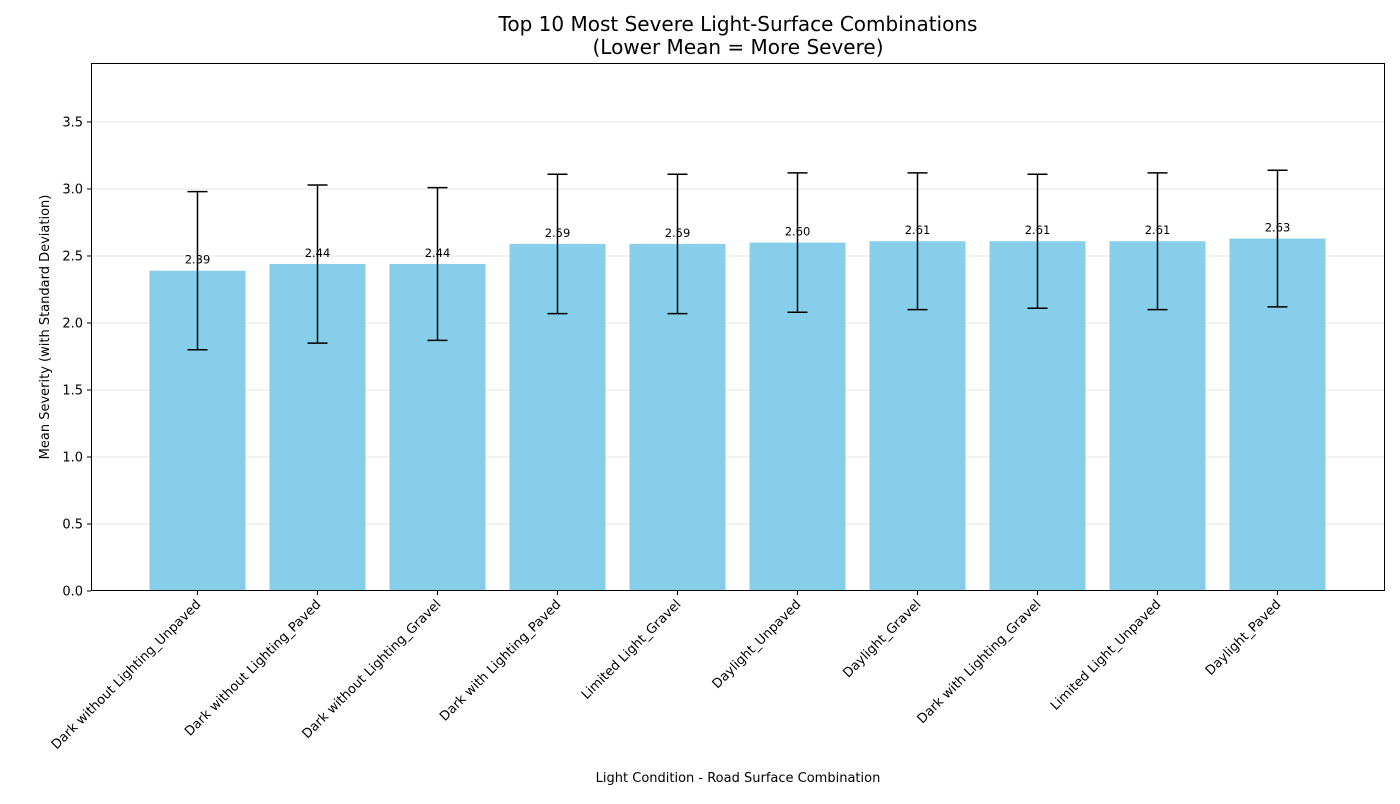 The image size is (1400, 804). What do you see at coordinates (632, 650) in the screenshot?
I see `x-tick-label: Limited Light_Gravel` at bounding box center [632, 650].